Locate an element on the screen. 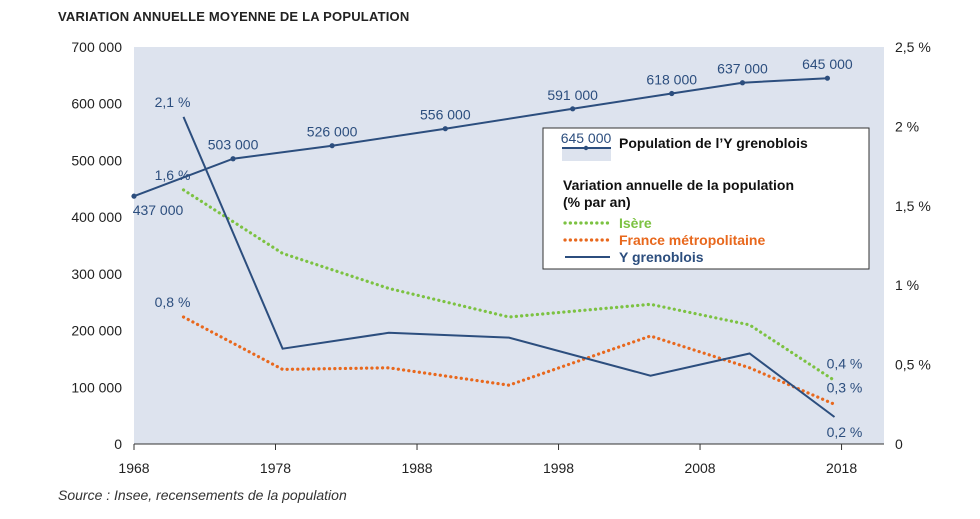  variation-line is located at coordinates (509, 360).